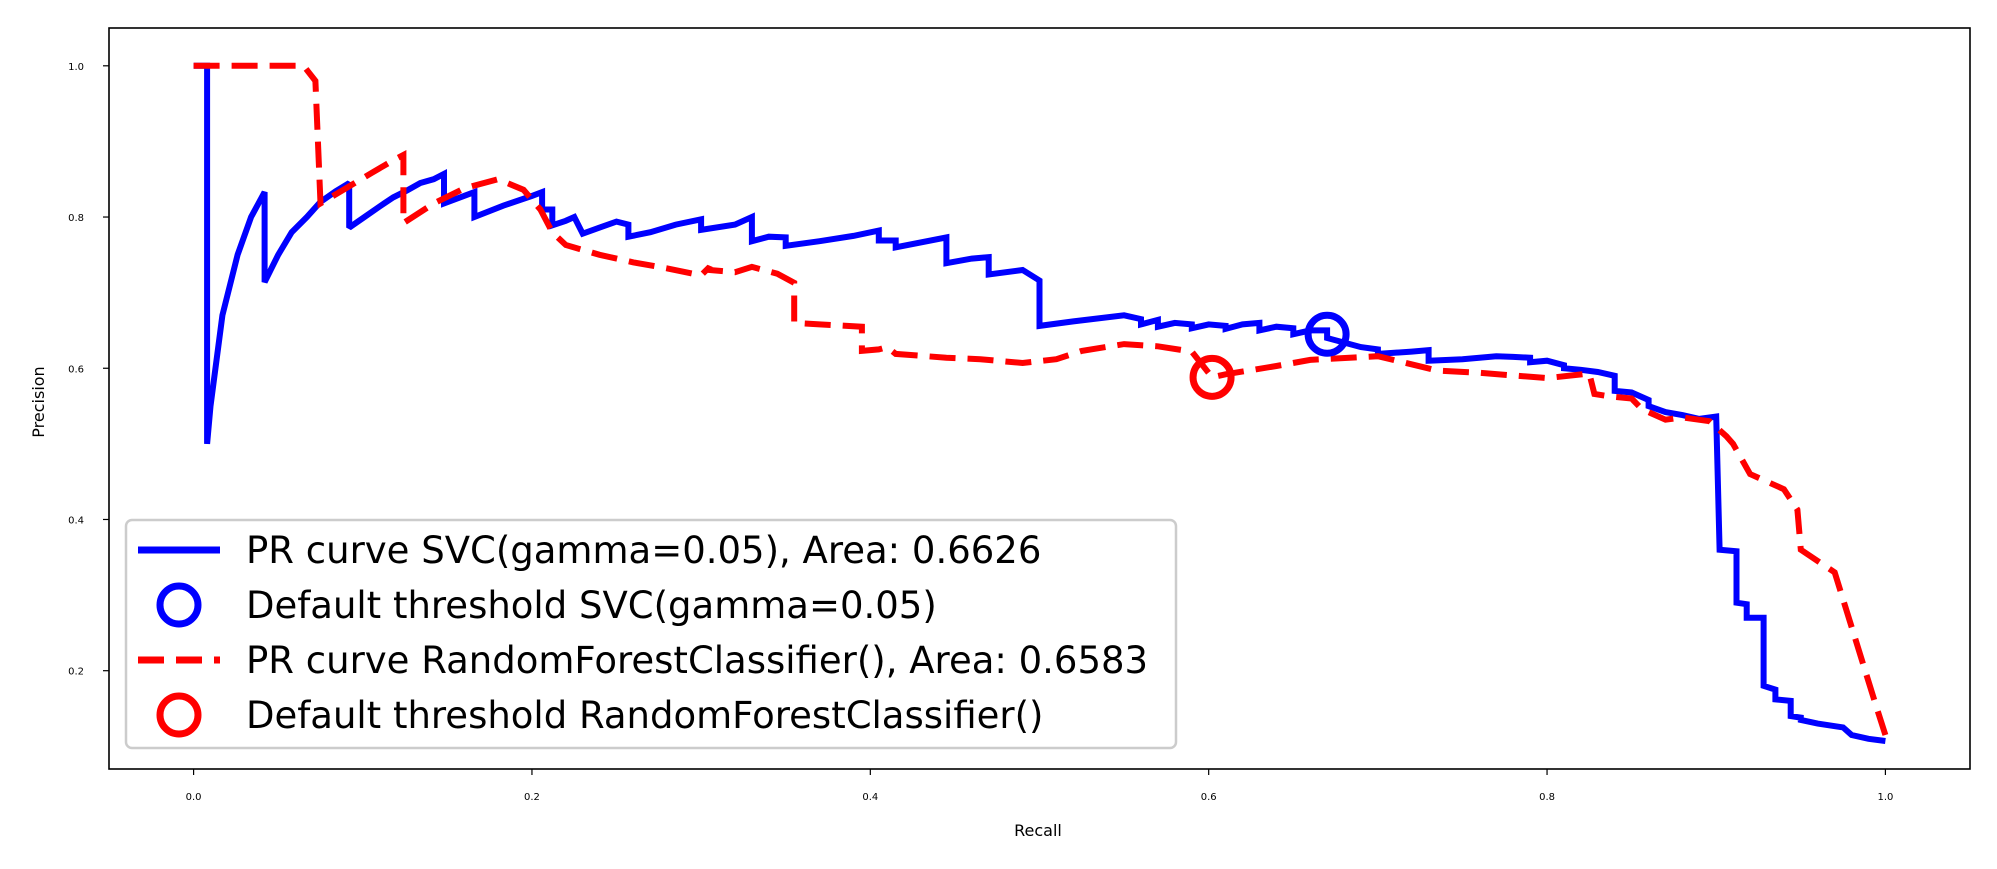 Image resolution: width=1997 pixels, height=869 pixels. What do you see at coordinates (1327, 334) in the screenshot?
I see `svc-default-threshold-marker` at bounding box center [1327, 334].